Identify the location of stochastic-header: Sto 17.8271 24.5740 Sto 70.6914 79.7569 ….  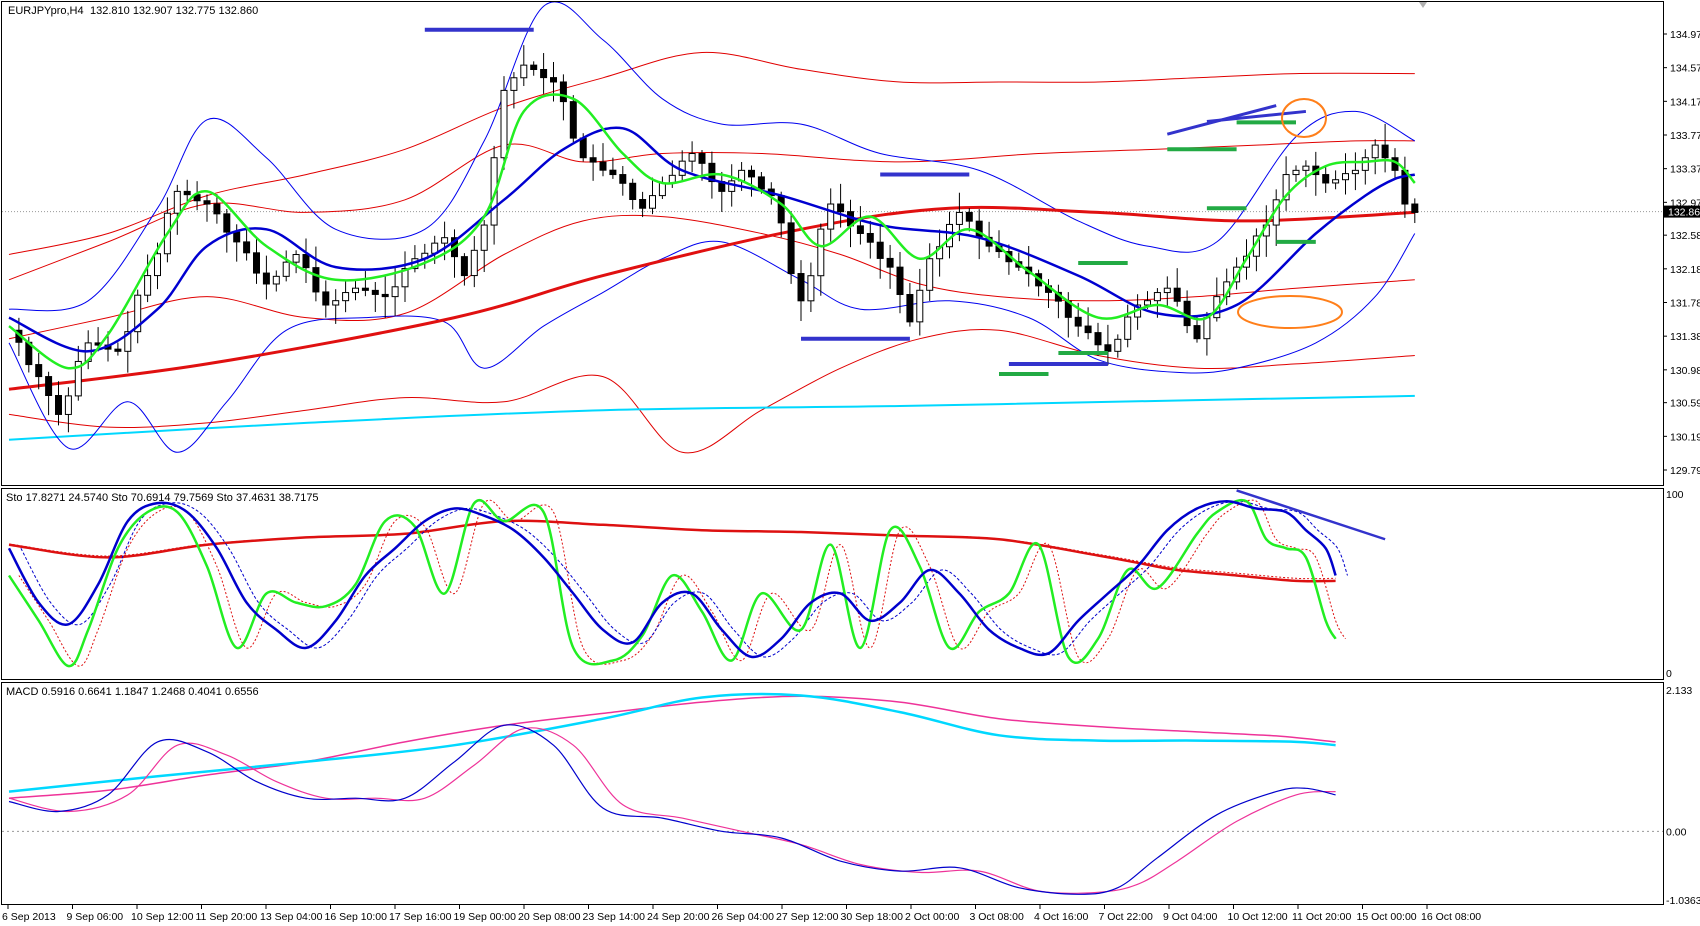
(162, 498).